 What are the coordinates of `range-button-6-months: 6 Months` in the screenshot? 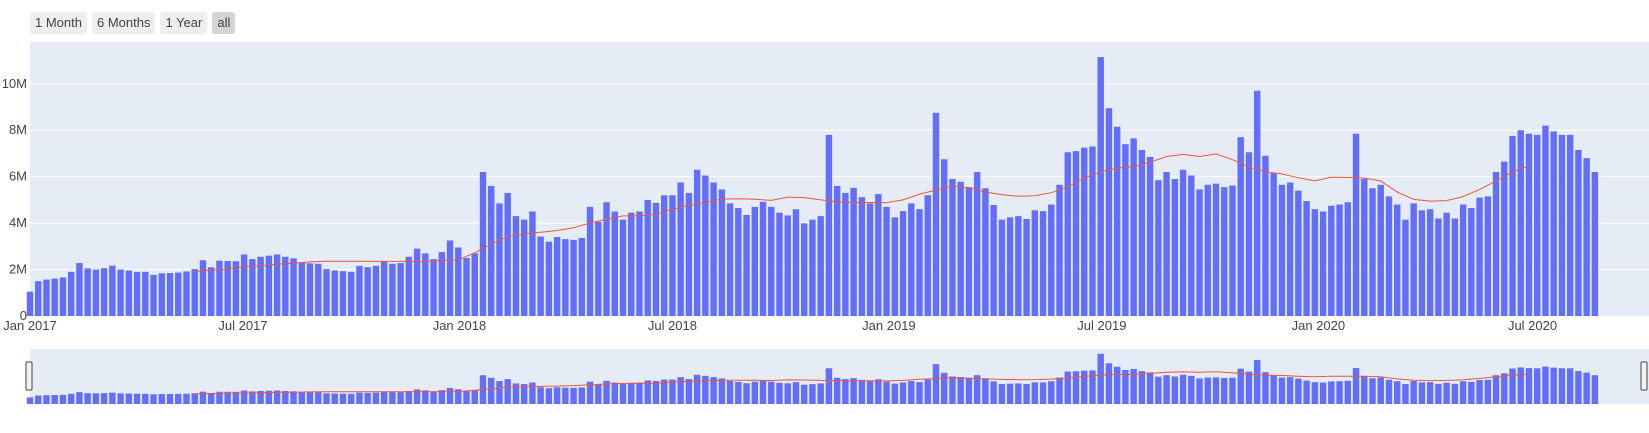 It's located at (123, 23).